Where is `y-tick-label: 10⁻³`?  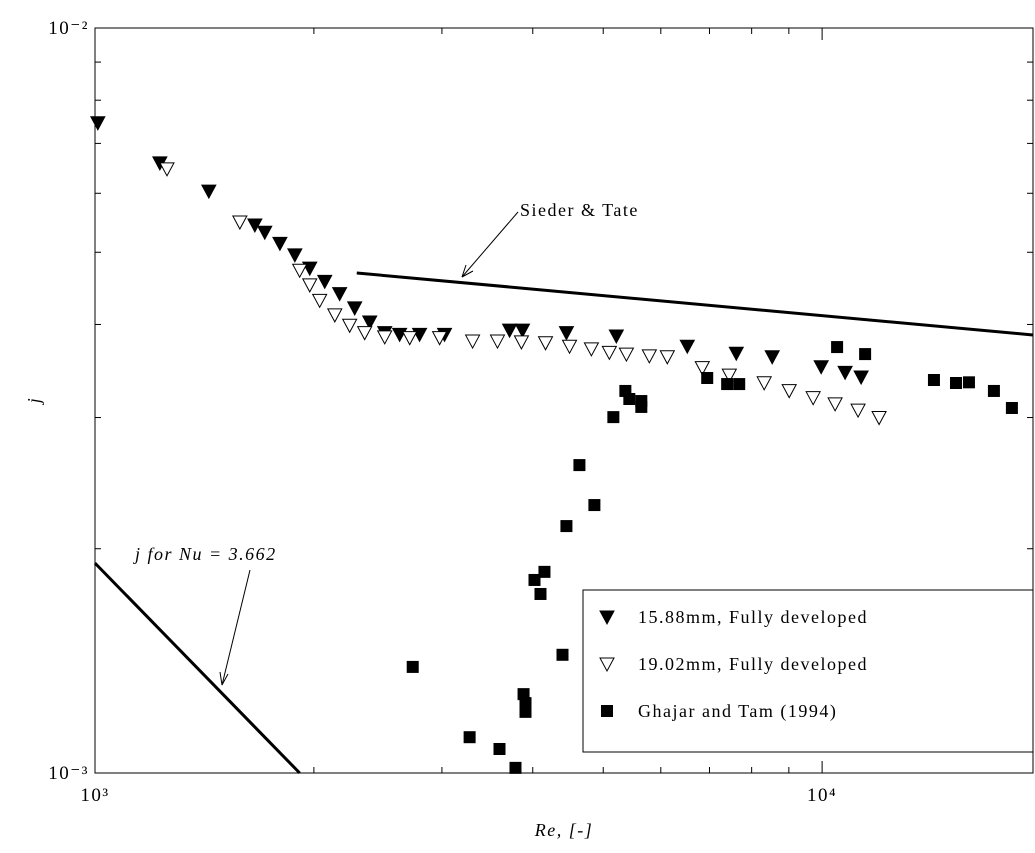
y-tick-label: 10⁻³ is located at coordinates (68, 773).